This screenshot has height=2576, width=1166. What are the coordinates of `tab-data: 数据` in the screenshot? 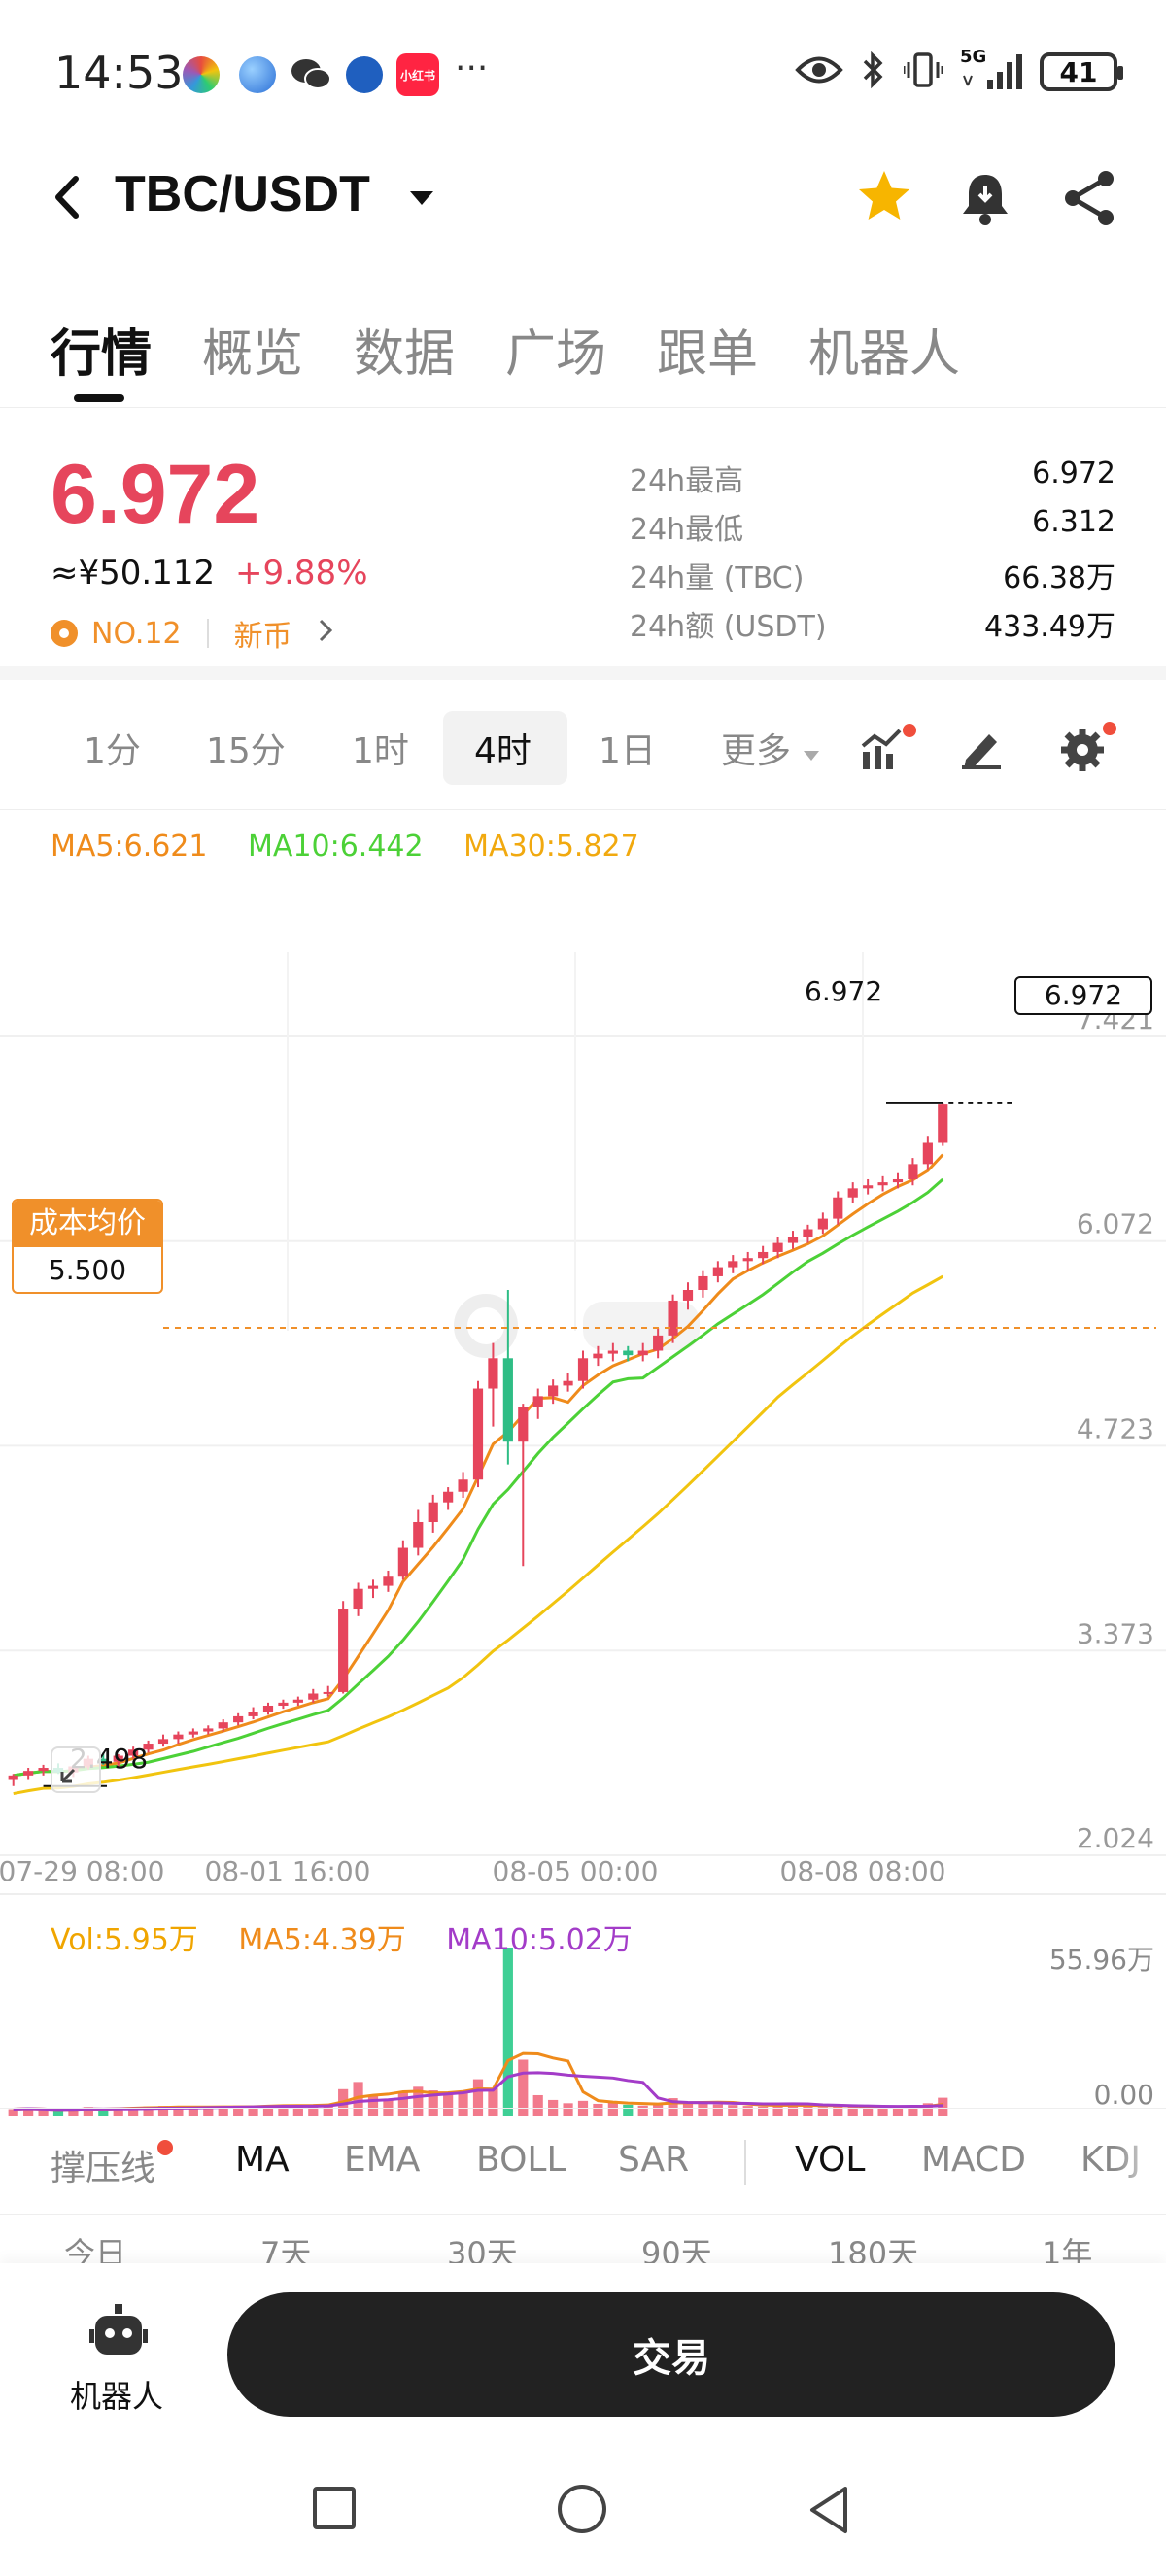 It's located at (405, 354).